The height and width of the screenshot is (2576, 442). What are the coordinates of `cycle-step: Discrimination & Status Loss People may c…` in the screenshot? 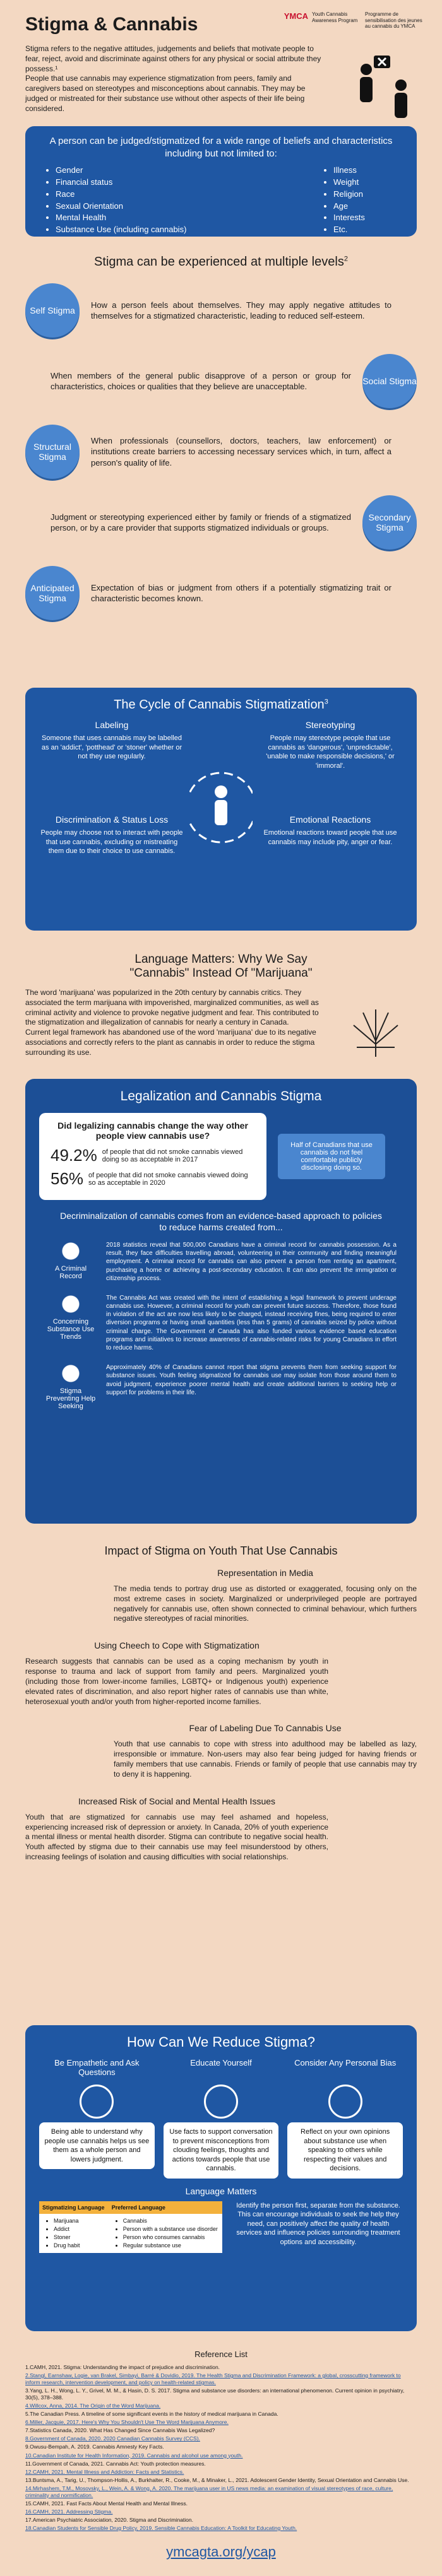 It's located at (111, 835).